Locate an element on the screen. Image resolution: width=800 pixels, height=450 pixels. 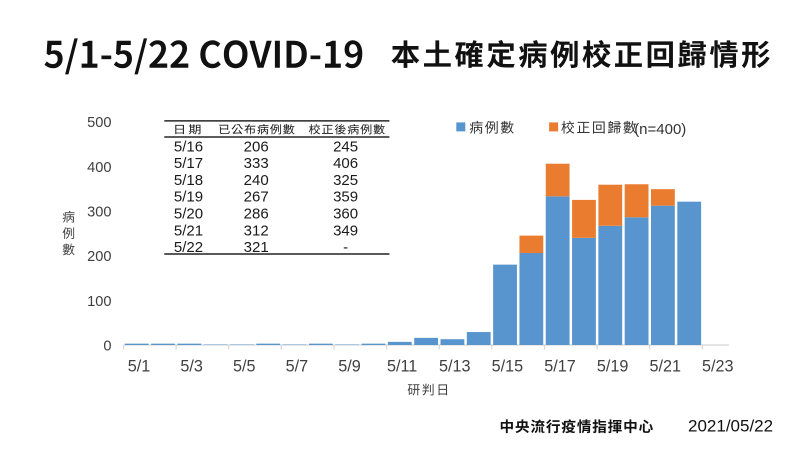
svg-text: 5/13 is located at coordinates (455, 367).